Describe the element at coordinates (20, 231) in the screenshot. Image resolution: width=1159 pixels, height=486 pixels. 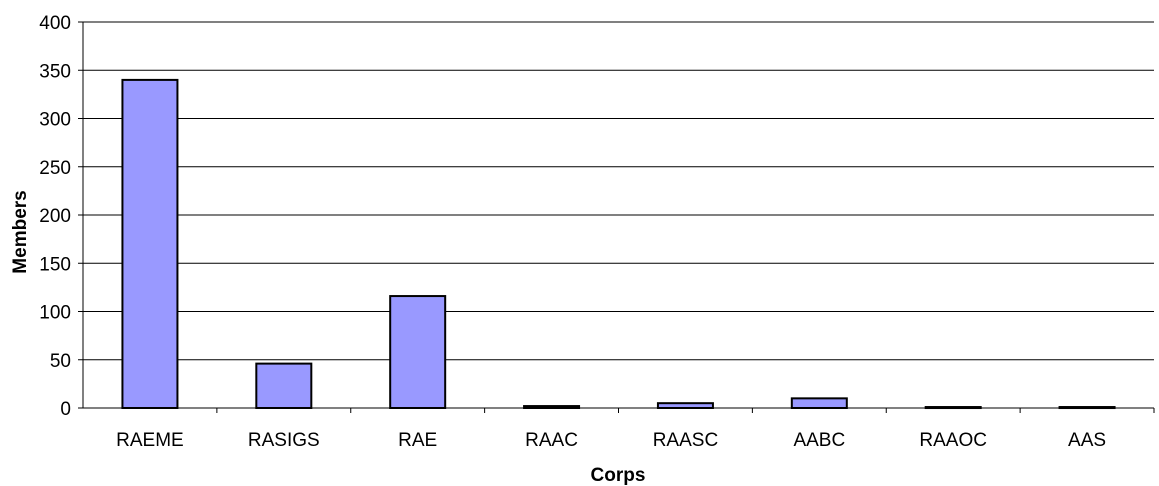
I see `y-axis-title: Members` at that location.